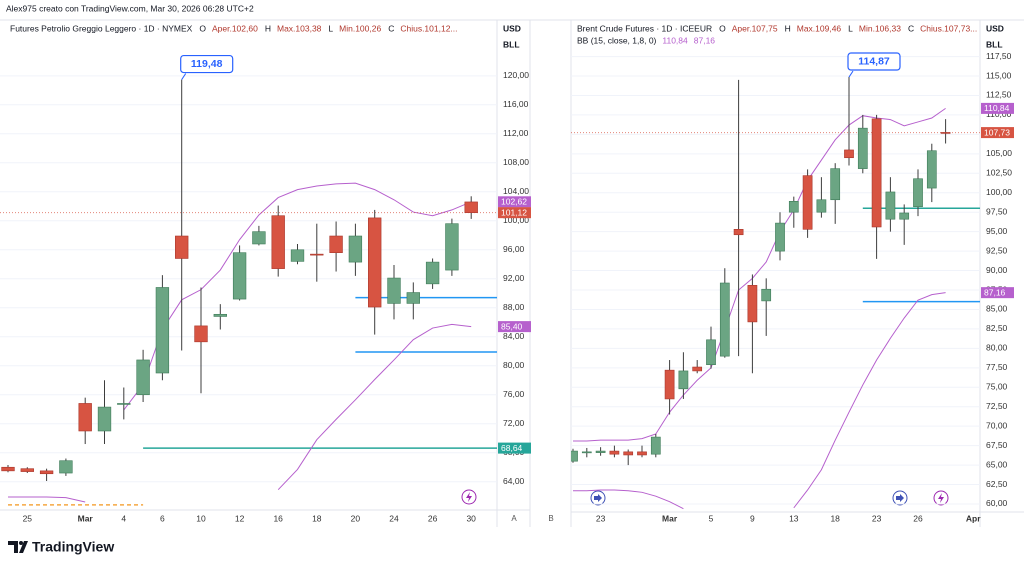  Describe the element at coordinates (516, 133) in the screenshot. I see `y-tick-label: 112,00` at that location.